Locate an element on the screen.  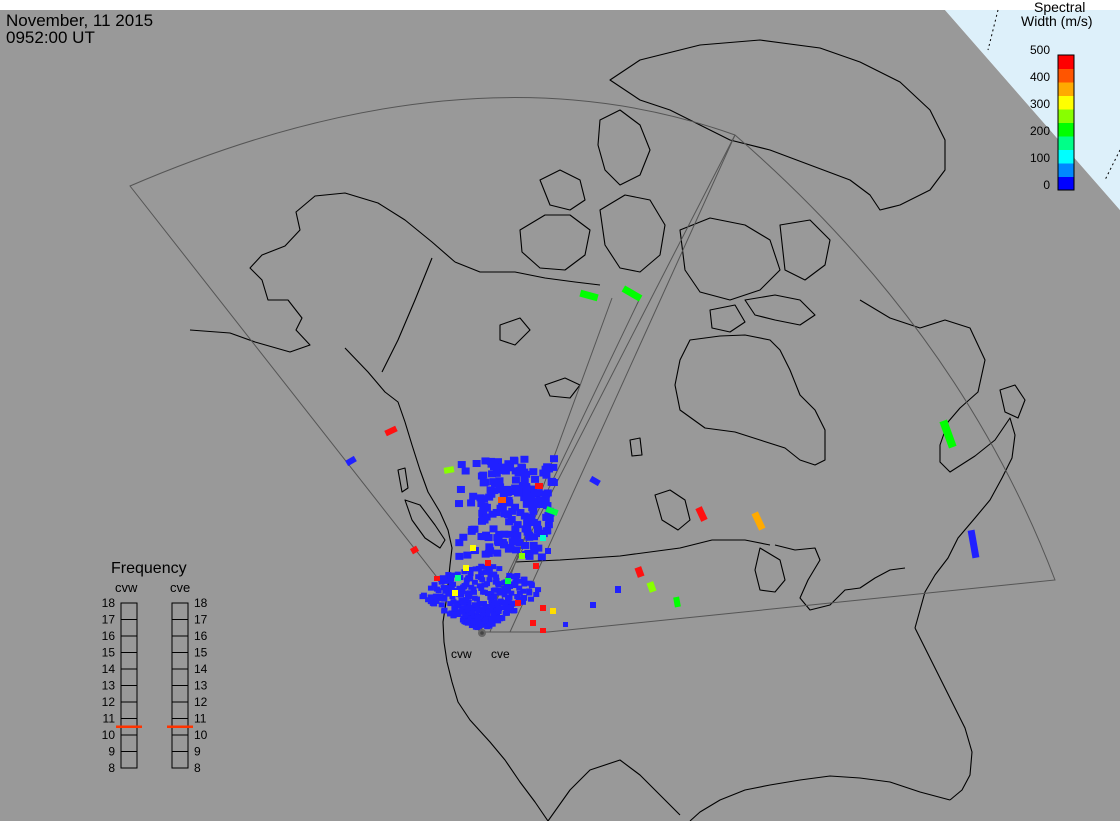
frequency-tick-label: 15 is located at coordinates (109, 653).